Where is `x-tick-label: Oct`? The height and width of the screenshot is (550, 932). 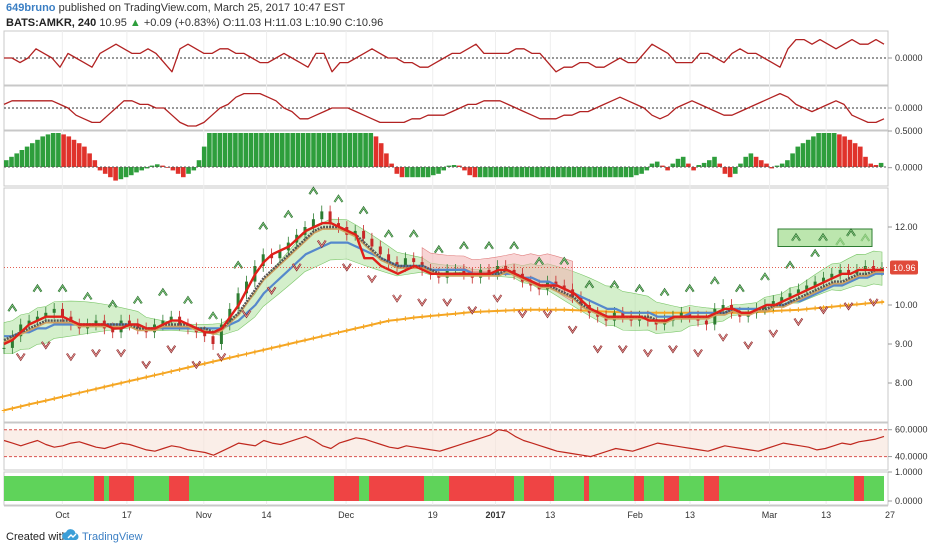 x-tick-label: Oct is located at coordinates (62, 515).